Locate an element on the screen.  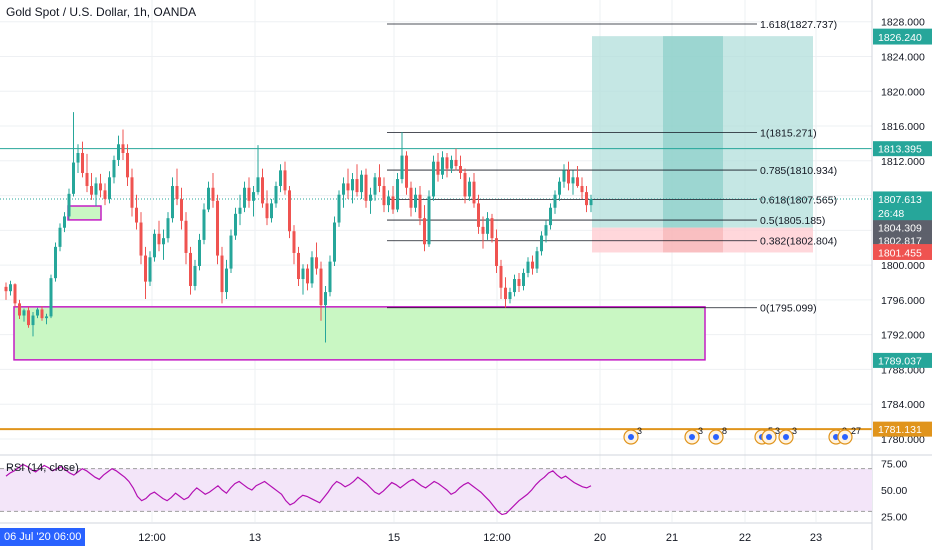
price-label-text: 1804.309 is located at coordinates (900, 229).